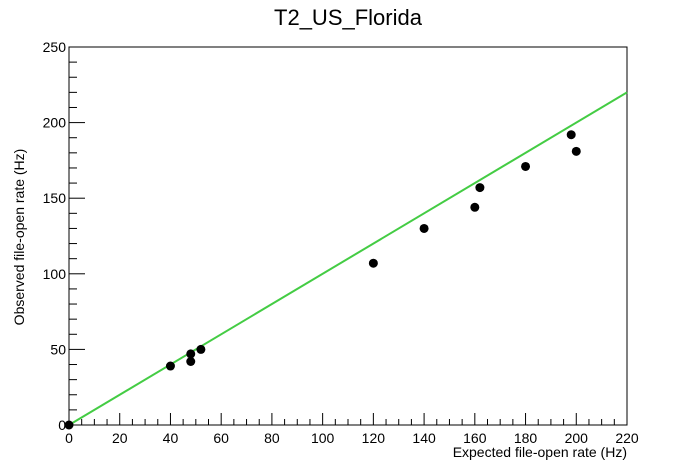  What do you see at coordinates (348, 17) in the screenshot?
I see `chart-title: T2_US_Florida` at bounding box center [348, 17].